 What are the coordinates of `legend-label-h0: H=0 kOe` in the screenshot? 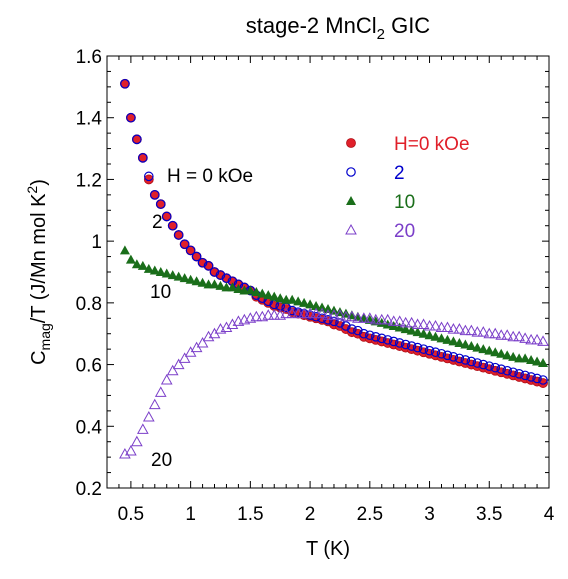 It's located at (432, 144).